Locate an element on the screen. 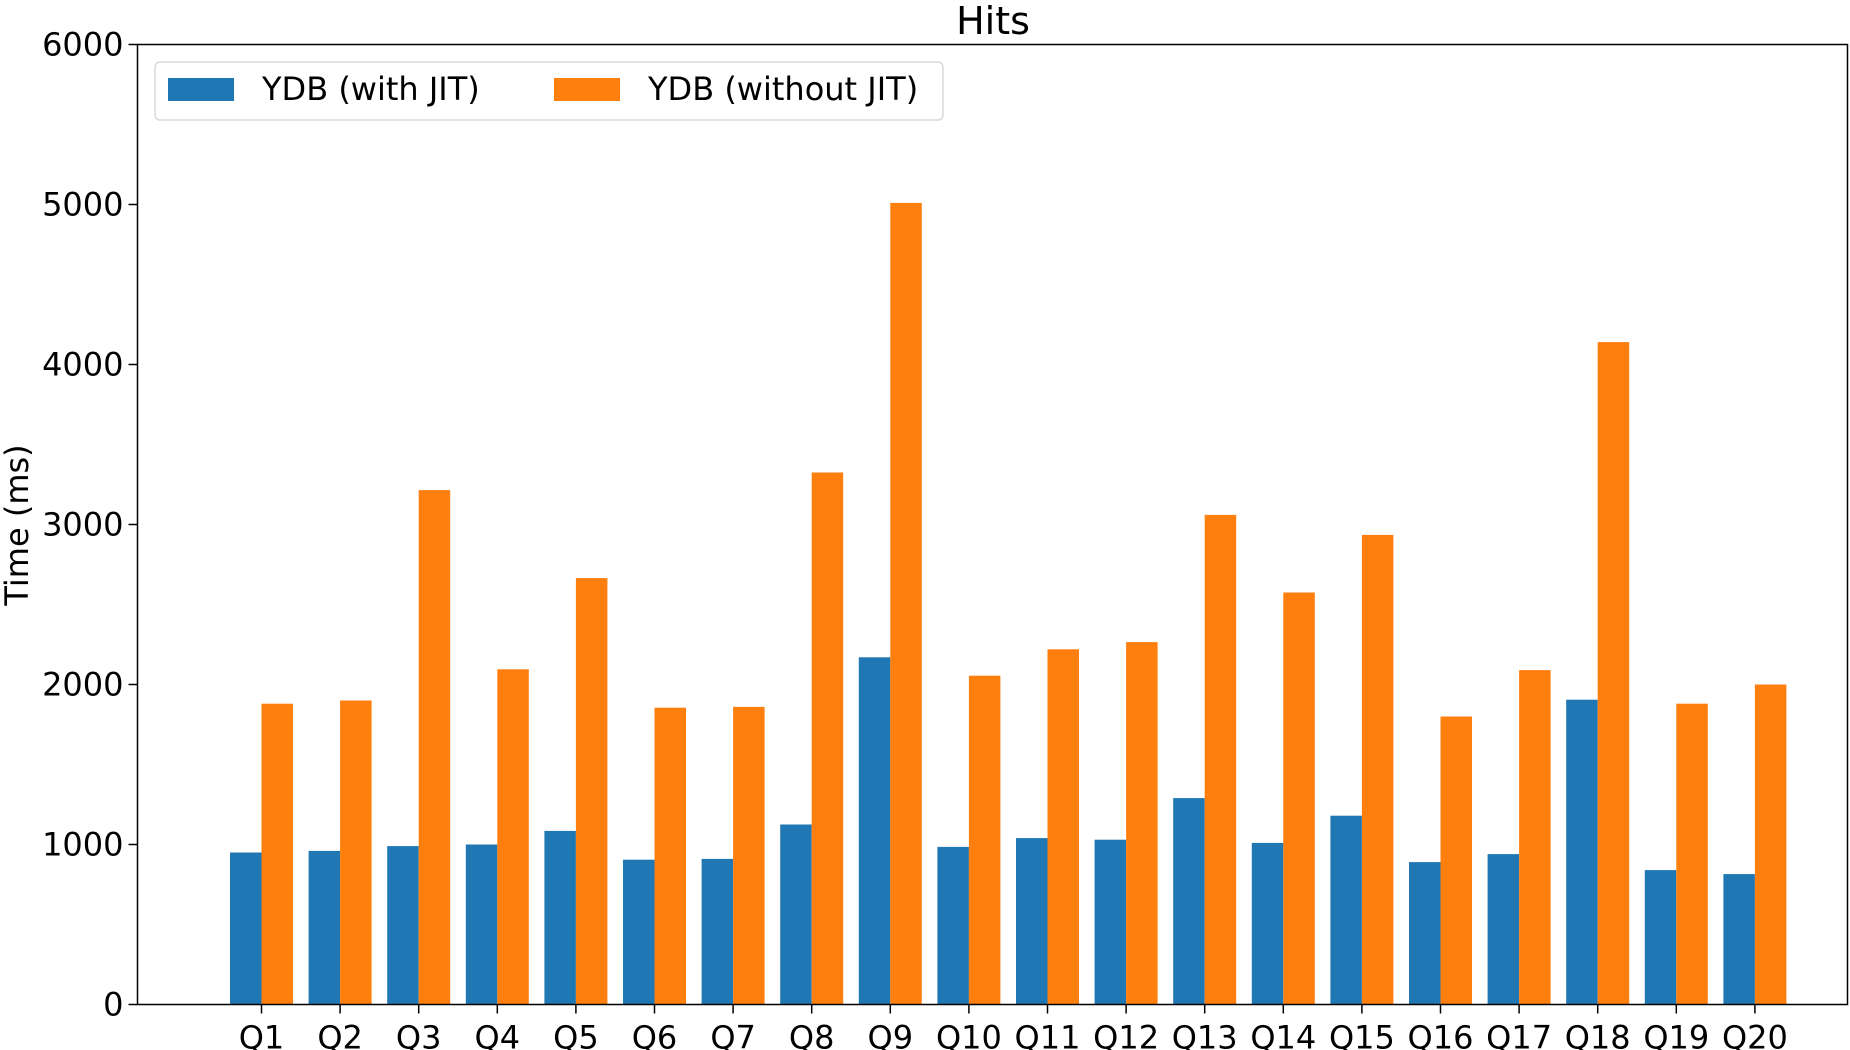  y-axis-label: Time (ms) is located at coordinates (18, 525).